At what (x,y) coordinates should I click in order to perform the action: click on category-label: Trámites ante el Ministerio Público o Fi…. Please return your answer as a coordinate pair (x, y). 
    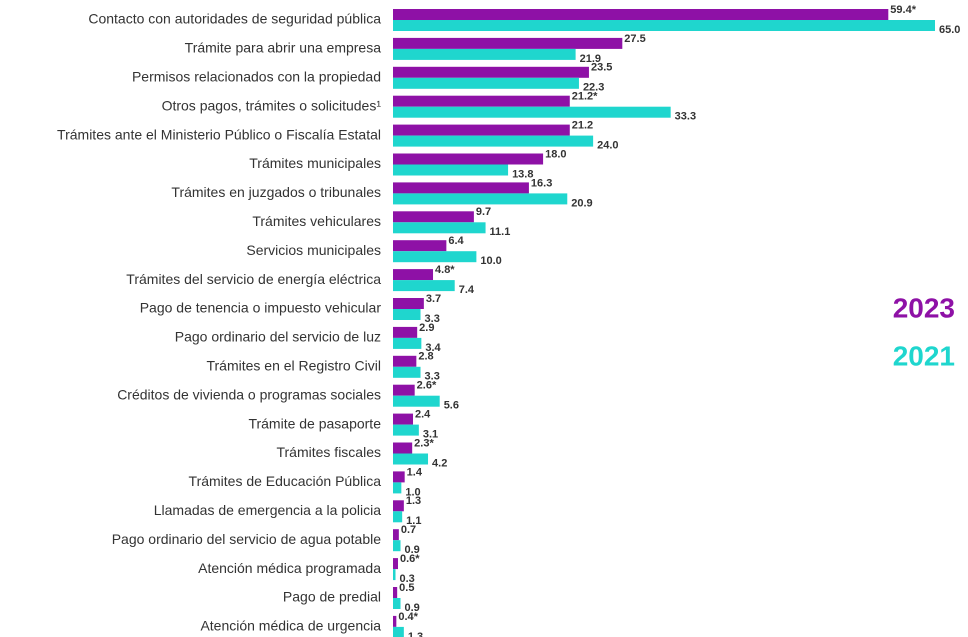
    Looking at the image, I should click on (219, 134).